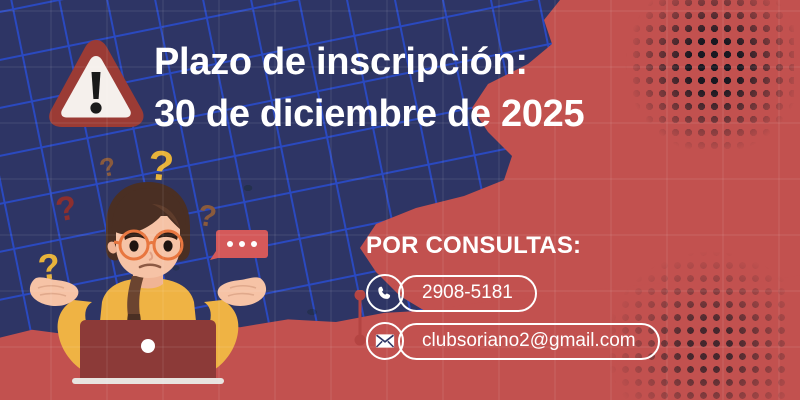  I want to click on contact-row-phone: 2908-5181, so click(513, 293).